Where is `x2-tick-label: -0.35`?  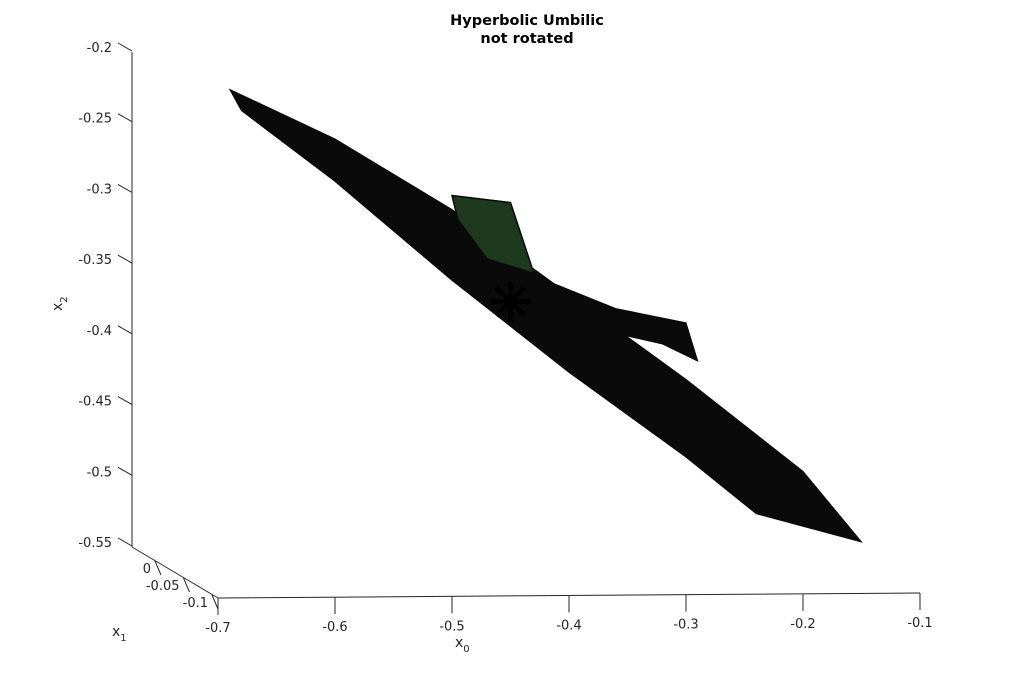
x2-tick-label: -0.35 is located at coordinates (95, 260).